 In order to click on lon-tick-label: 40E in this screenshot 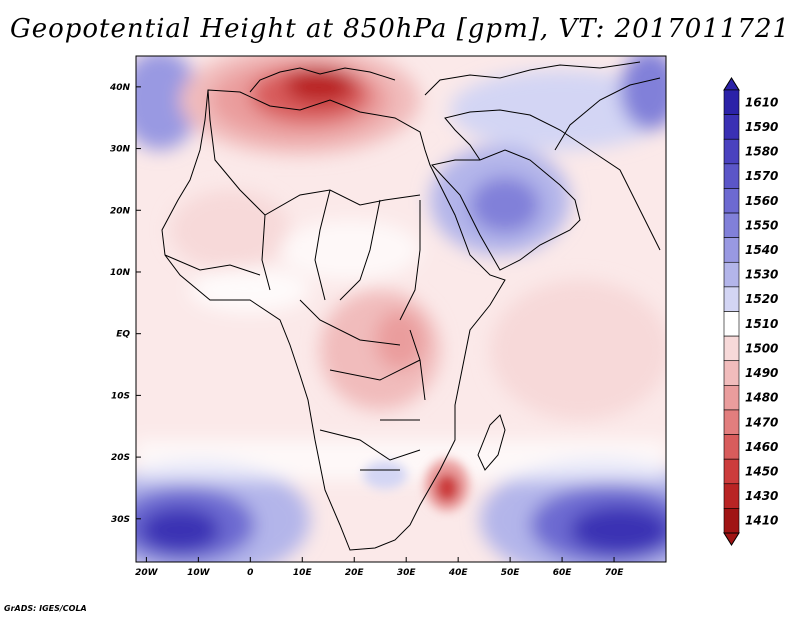, I will do `click(458, 573)`.